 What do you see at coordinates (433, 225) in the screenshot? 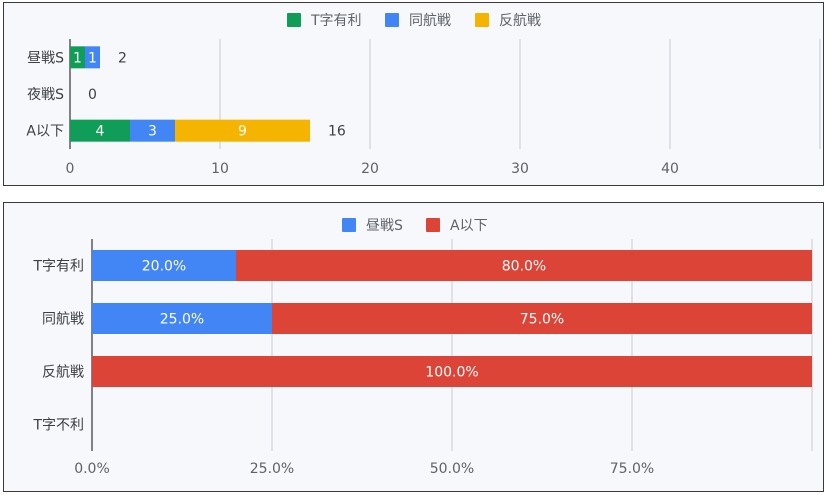
I see `legend-swatch-A以下` at bounding box center [433, 225].